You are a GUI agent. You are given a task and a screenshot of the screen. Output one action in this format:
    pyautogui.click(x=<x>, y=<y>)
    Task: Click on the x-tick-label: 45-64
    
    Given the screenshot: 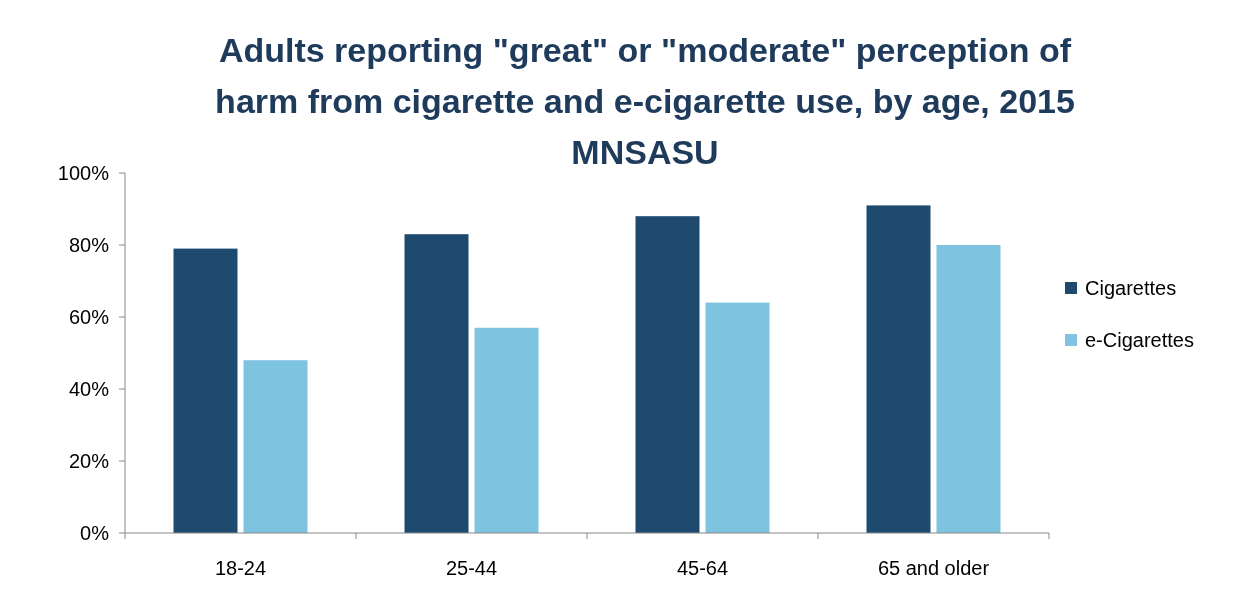 What is the action you would take?
    pyautogui.click(x=702, y=568)
    